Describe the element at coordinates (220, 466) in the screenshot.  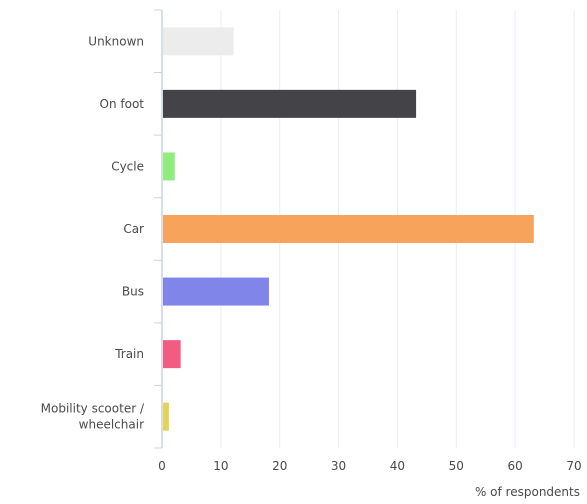
I see `x-tick-label: 10` at that location.